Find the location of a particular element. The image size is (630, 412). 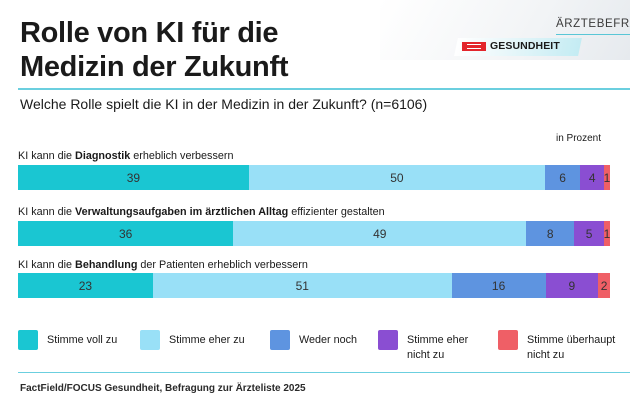

bar-segment: 51 is located at coordinates (302, 285).